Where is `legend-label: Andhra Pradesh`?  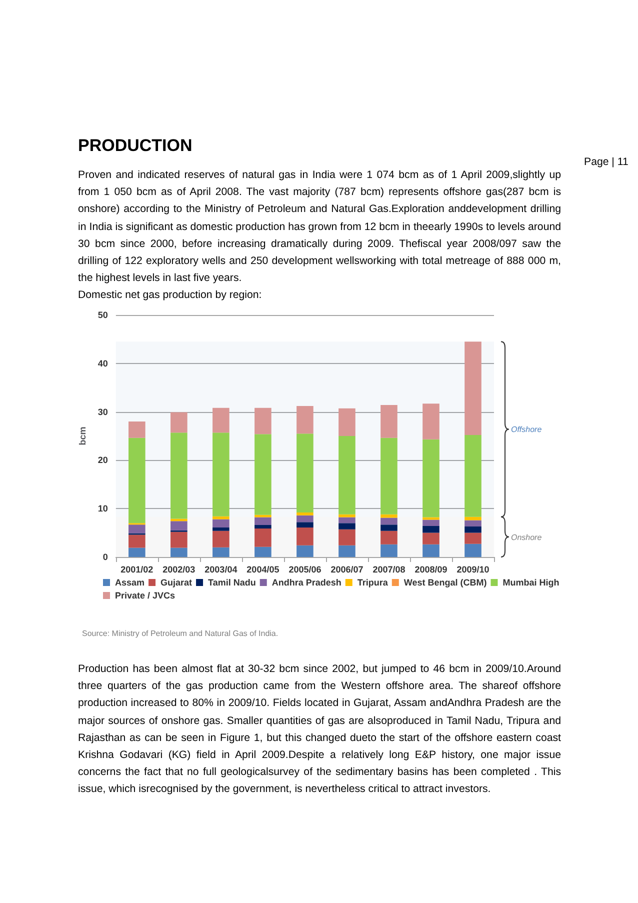
legend-label: Andhra Pradesh is located at coordinates (307, 583).